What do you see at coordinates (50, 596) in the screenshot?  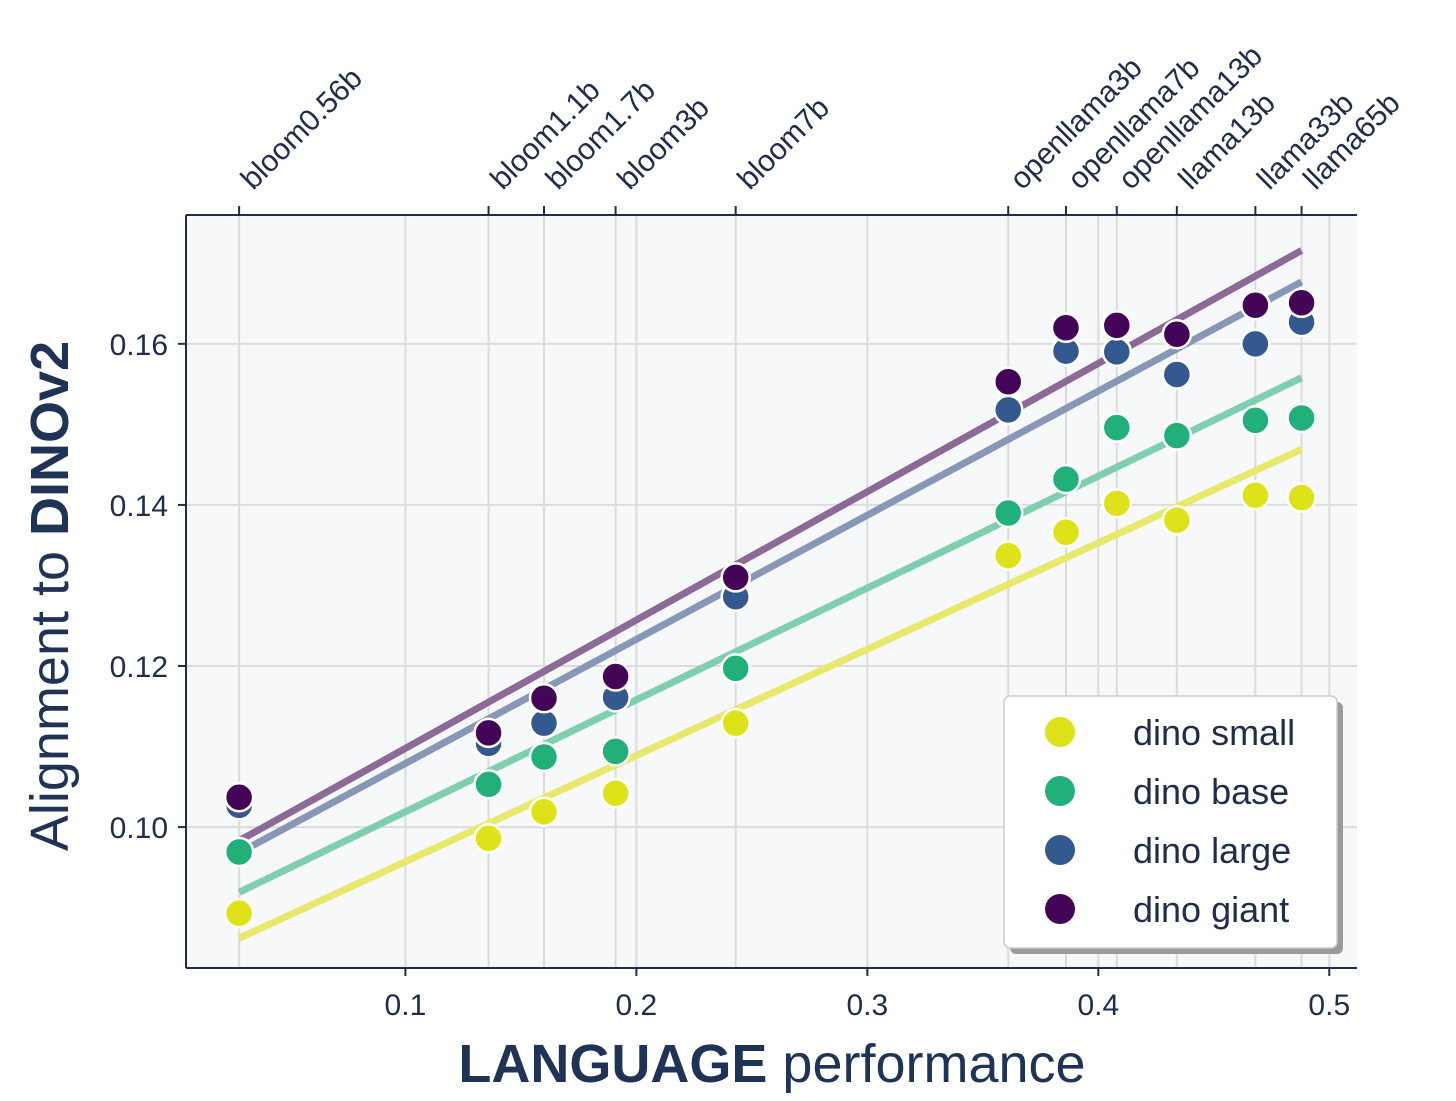 I see `y-axis-title: Alignment to DINOv2` at bounding box center [50, 596].